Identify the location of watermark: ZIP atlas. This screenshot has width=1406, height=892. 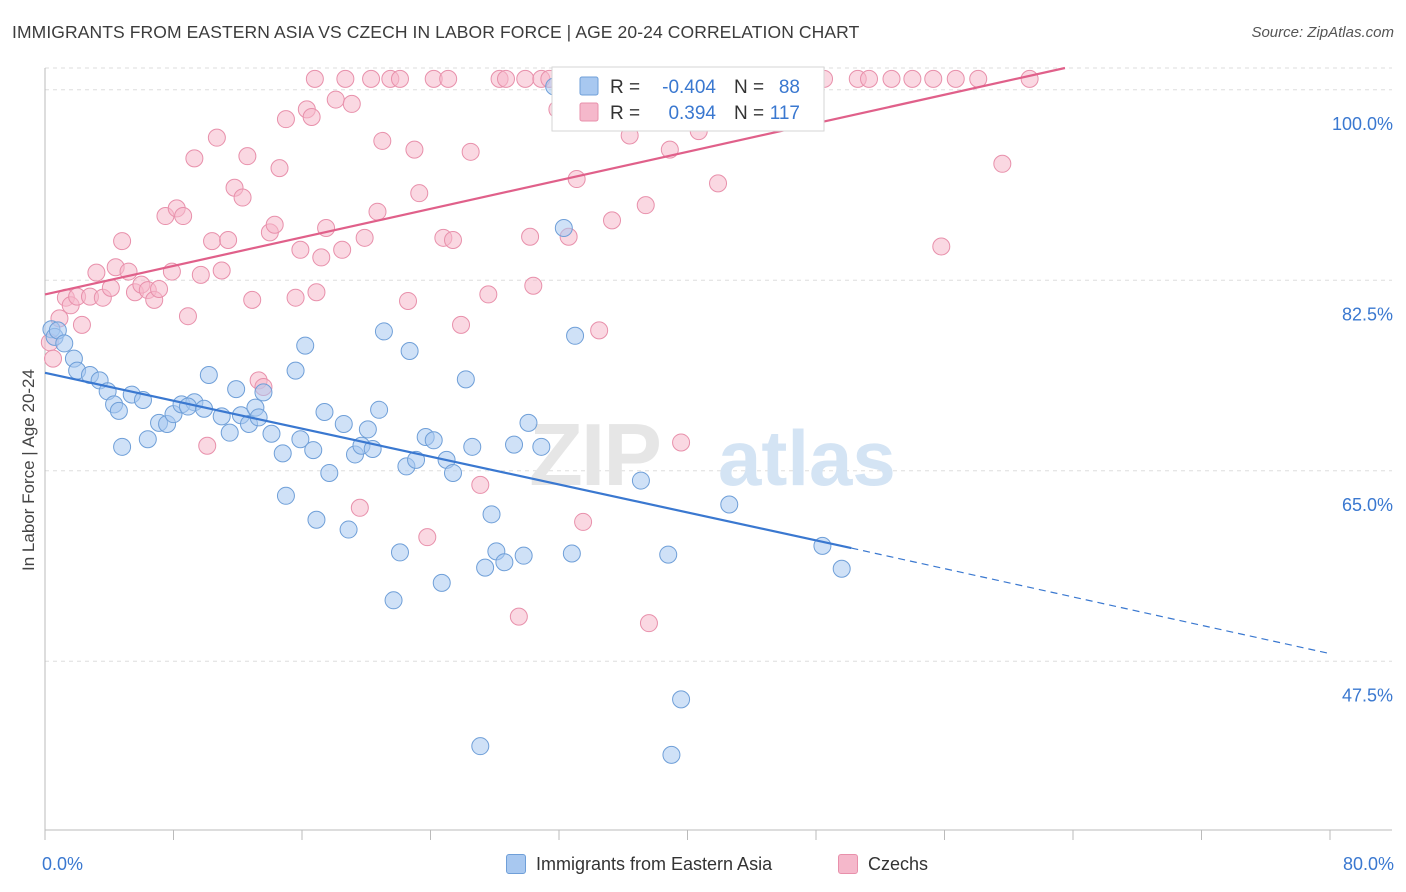
(712, 454).